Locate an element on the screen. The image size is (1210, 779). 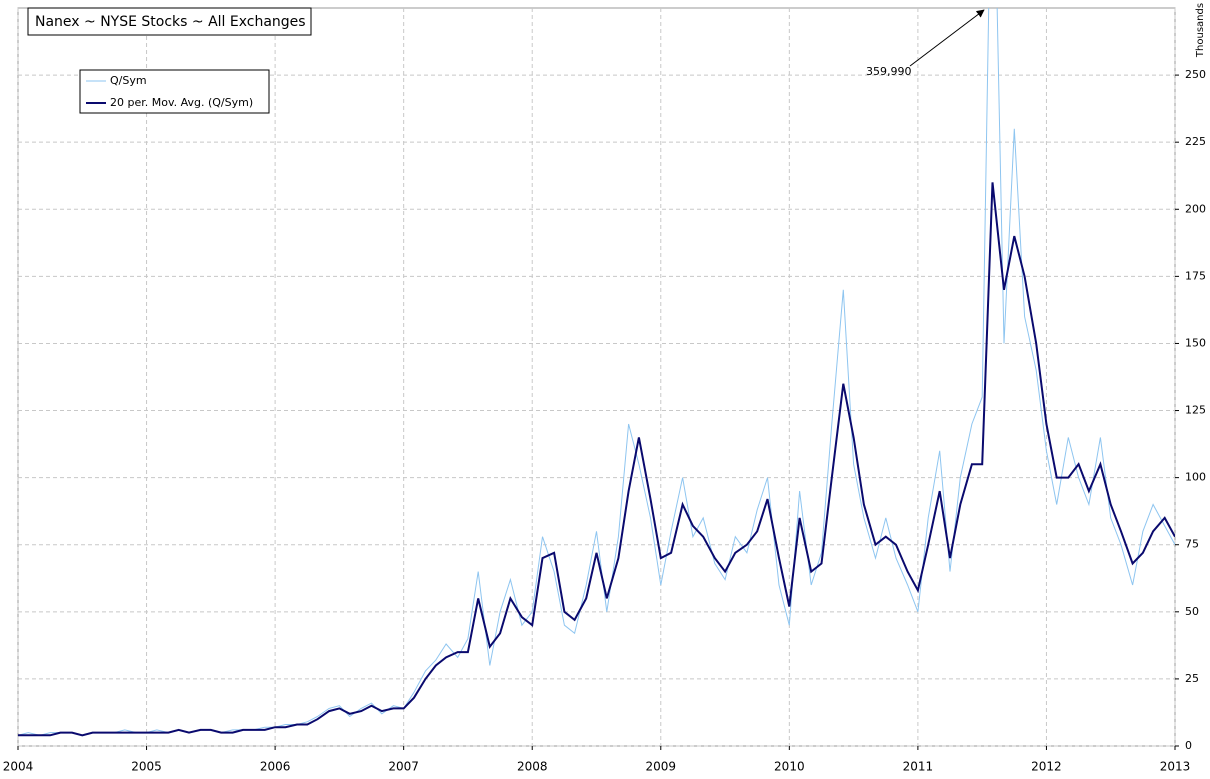
y-tick-label: 125 is located at coordinates (1195, 410).